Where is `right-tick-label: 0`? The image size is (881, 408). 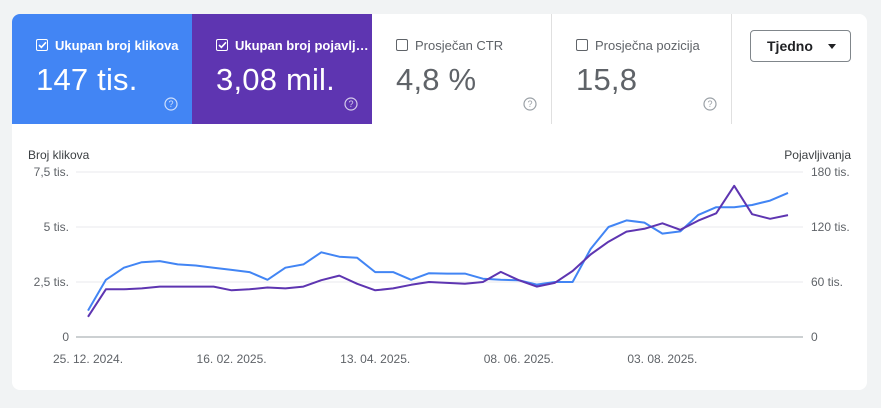
right-tick-label: 0 is located at coordinates (814, 337).